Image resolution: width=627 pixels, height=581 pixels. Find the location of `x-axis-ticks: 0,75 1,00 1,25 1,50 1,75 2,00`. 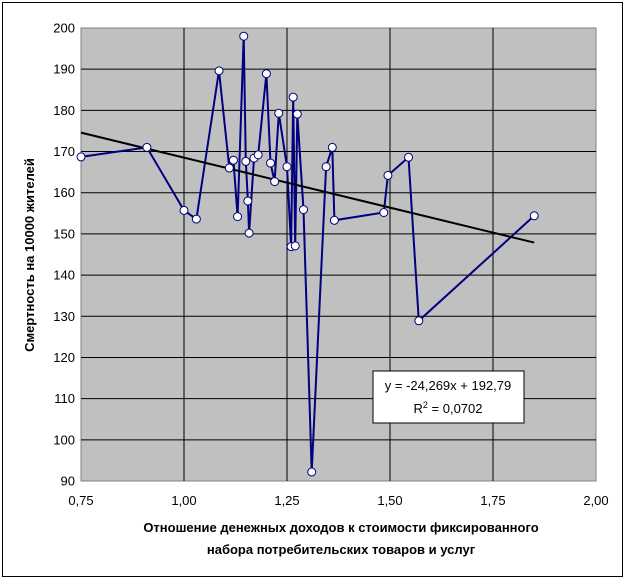

x-axis-ticks: 0,75 1,00 1,25 1,50 1,75 2,00 is located at coordinates (338, 500).